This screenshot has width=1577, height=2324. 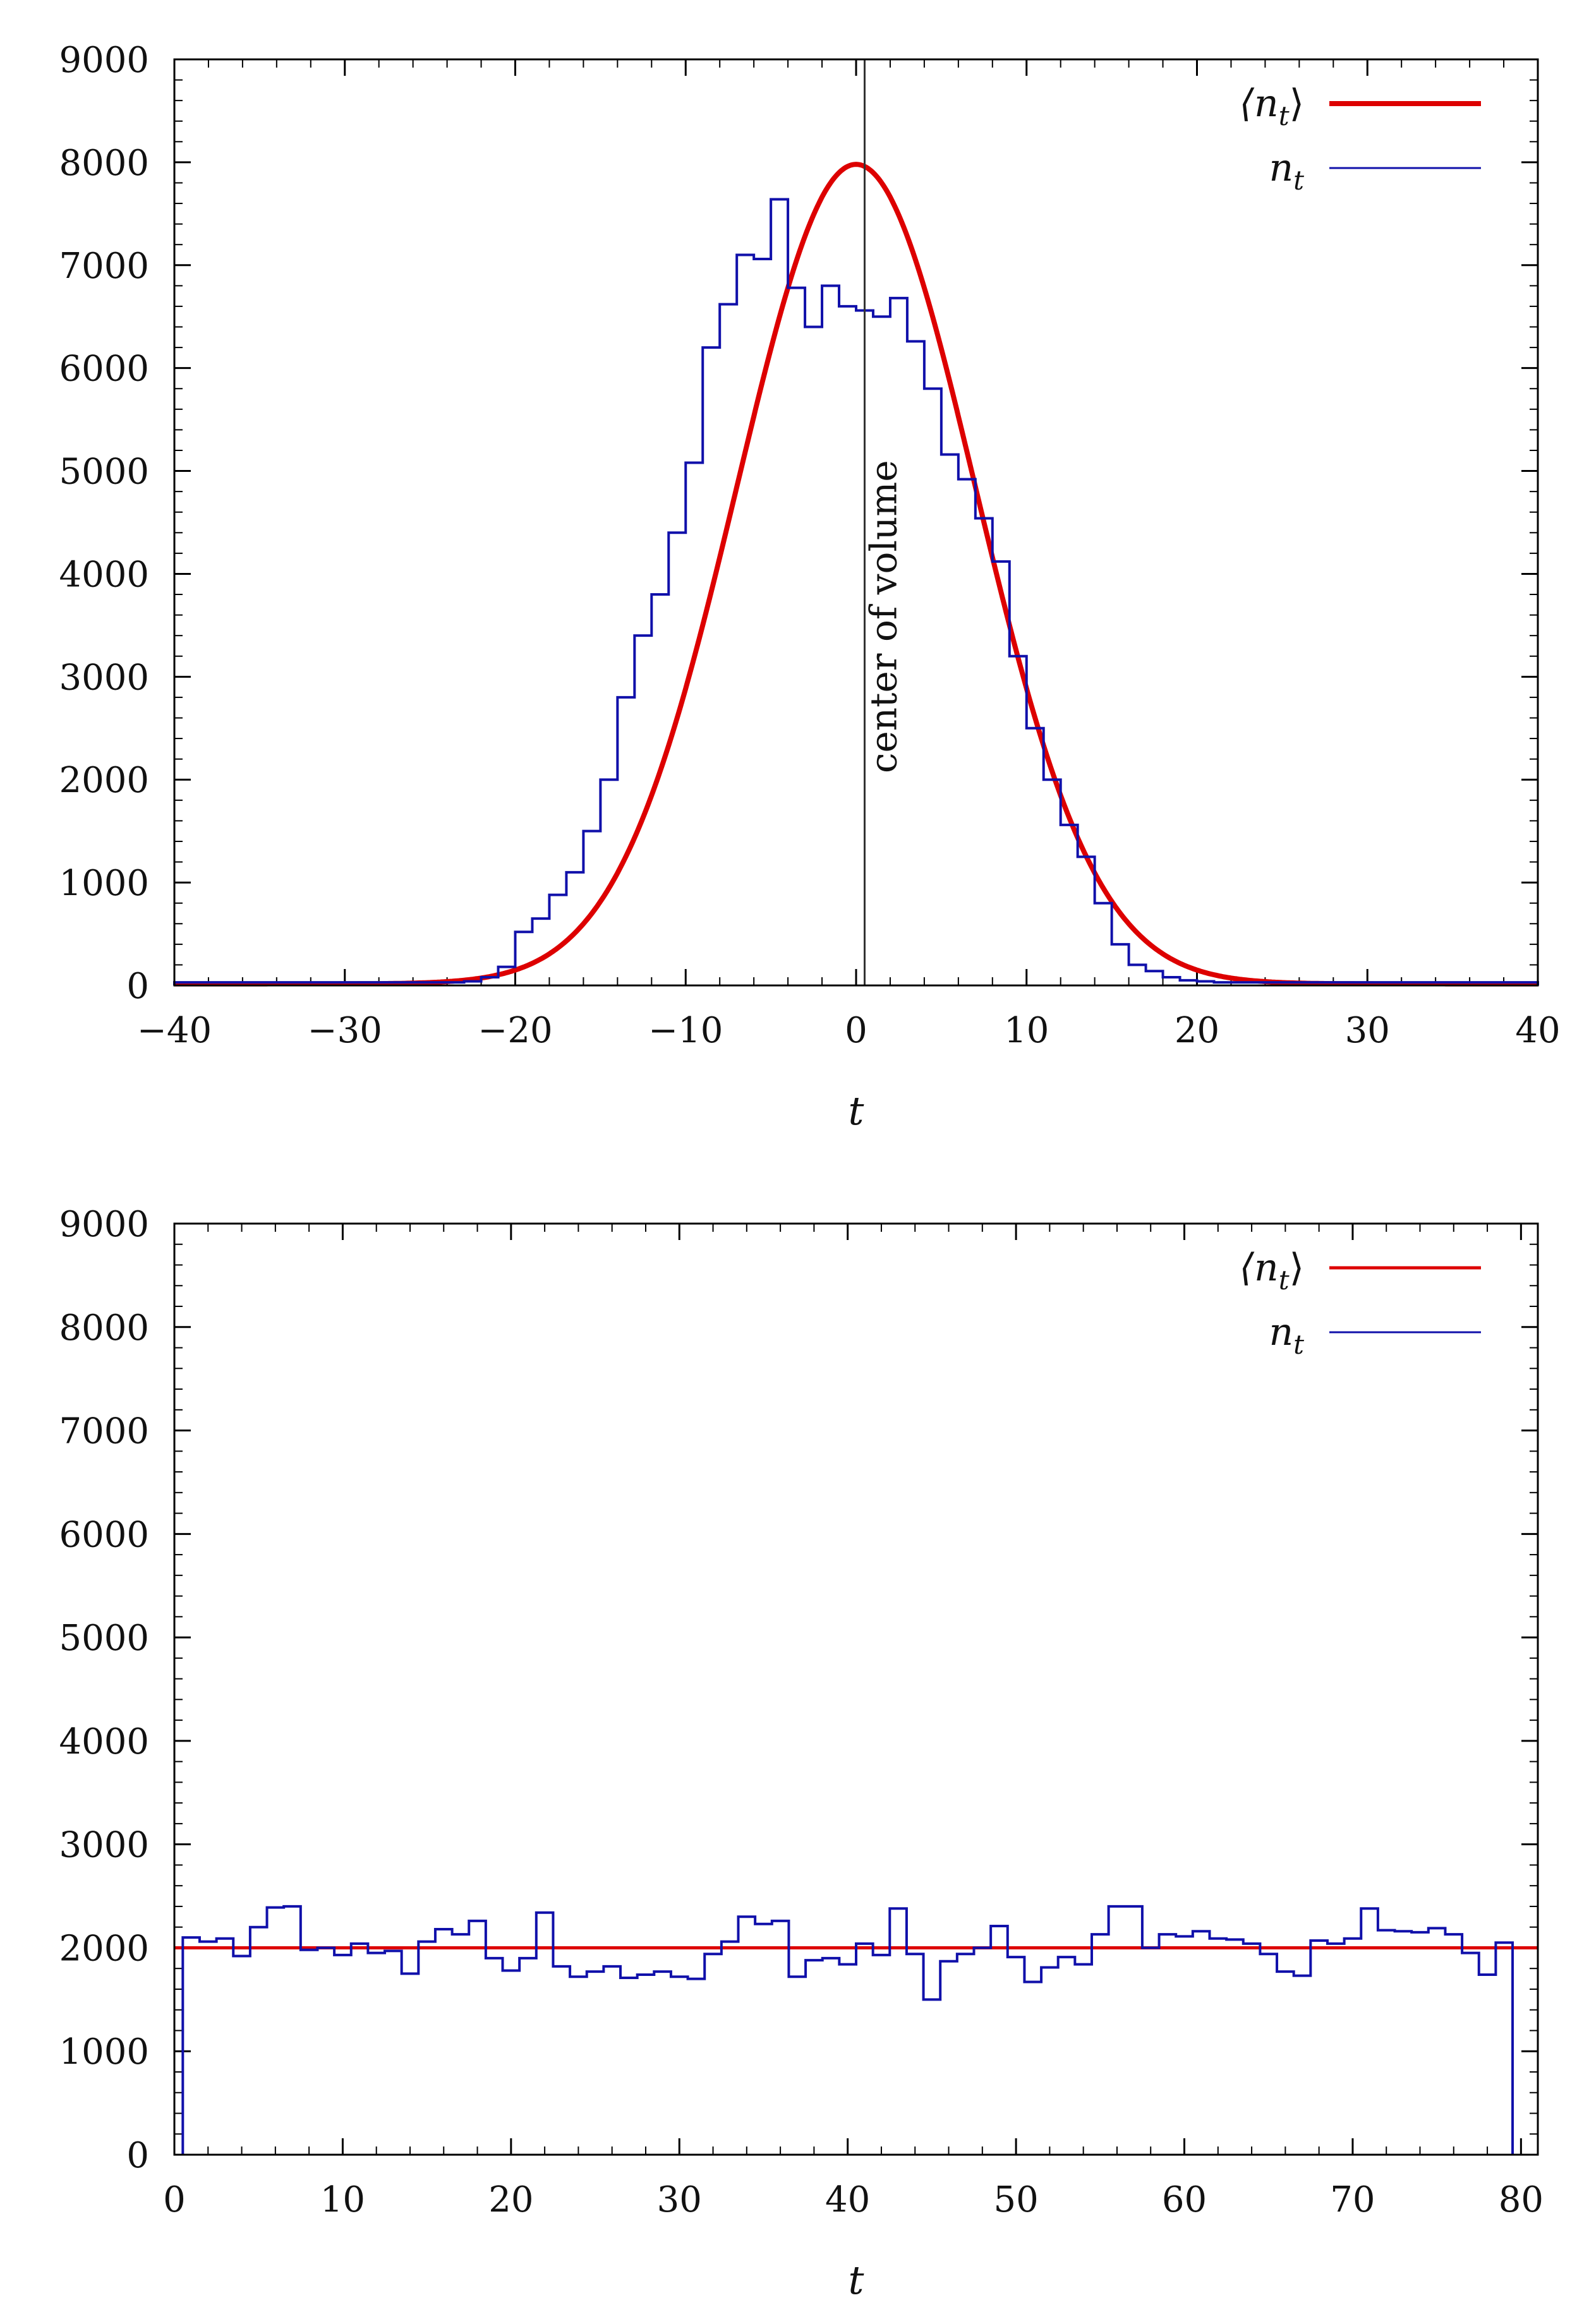 I want to click on top-y-tick-label: 5000, so click(x=104, y=472).